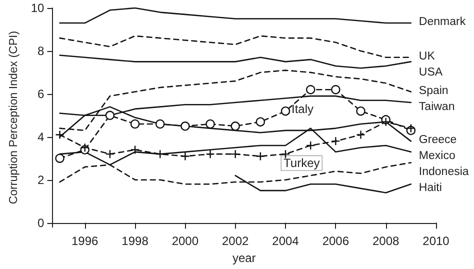 The width and height of the screenshot is (474, 269). What do you see at coordinates (436, 241) in the screenshot?
I see `x-tick-label: 2010` at bounding box center [436, 241].